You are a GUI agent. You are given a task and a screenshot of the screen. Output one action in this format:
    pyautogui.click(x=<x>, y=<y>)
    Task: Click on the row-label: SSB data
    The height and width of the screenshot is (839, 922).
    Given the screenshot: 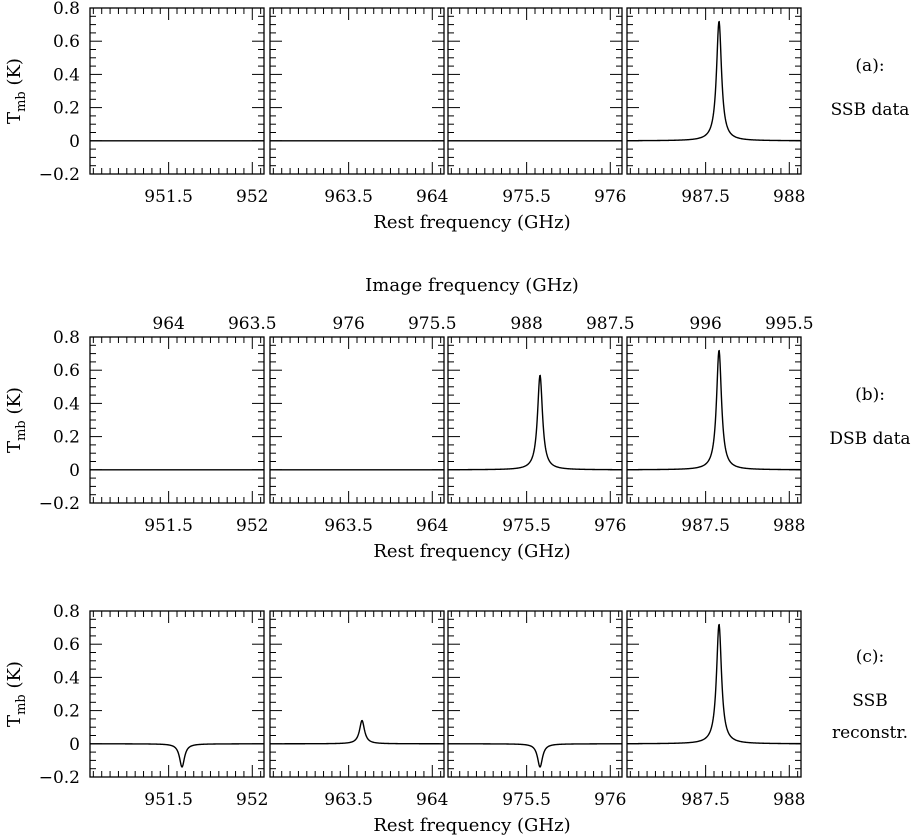 What is the action you would take?
    pyautogui.click(x=870, y=110)
    